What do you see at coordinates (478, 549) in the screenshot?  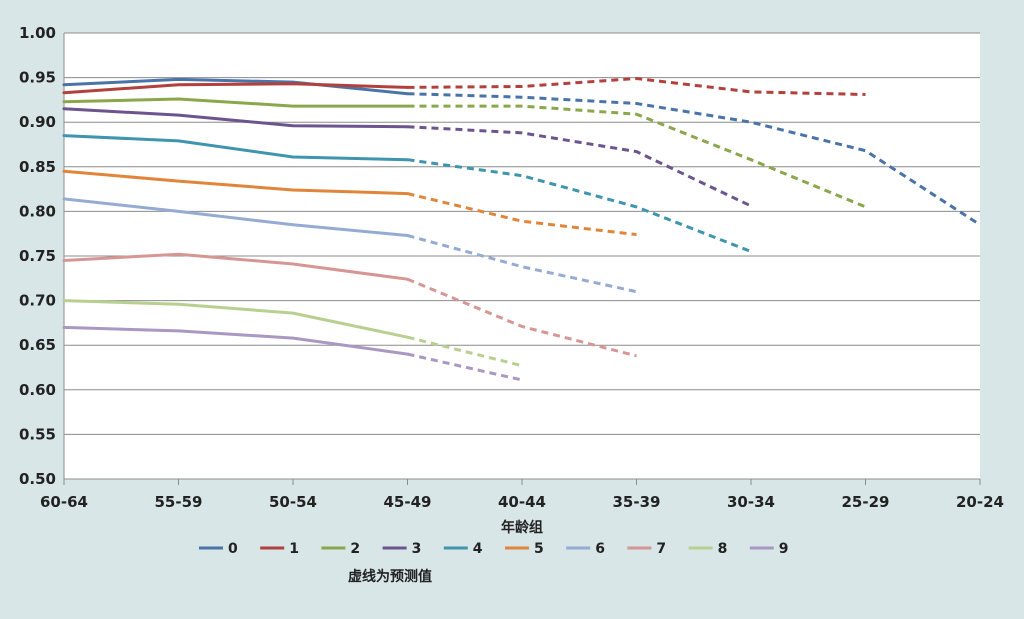 I see `legend-label: 4` at bounding box center [478, 549].